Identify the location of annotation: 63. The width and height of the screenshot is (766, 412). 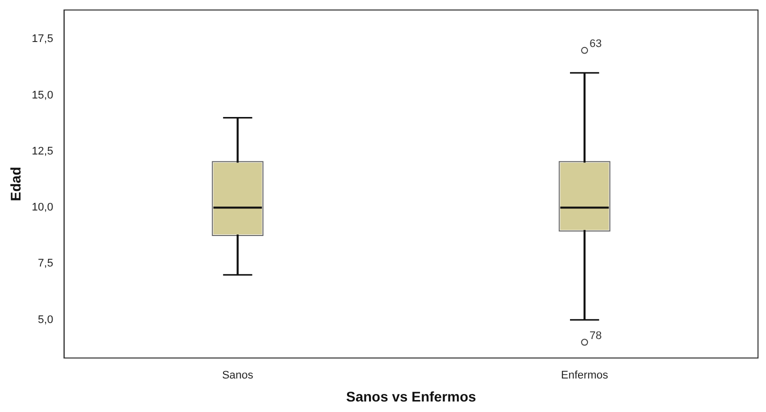
(596, 44).